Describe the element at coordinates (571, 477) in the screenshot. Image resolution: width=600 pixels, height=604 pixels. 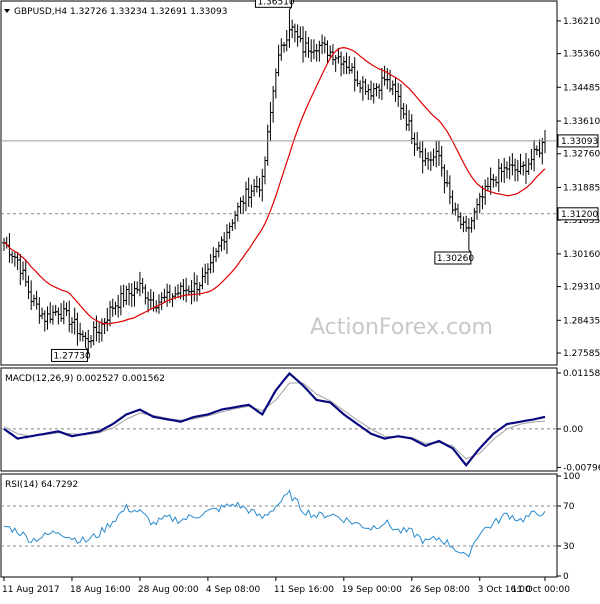
I see `rsi-y-tick-label: 100` at that location.